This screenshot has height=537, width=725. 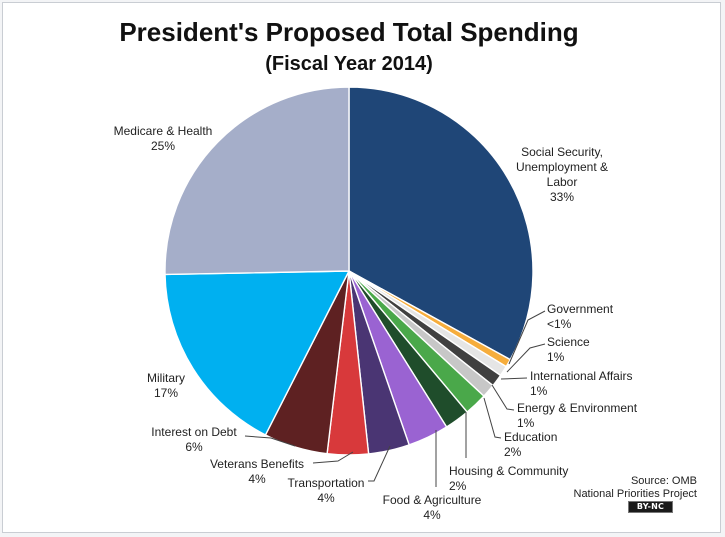 I want to click on slice-label: Food & Agriculture 4%, so click(x=432, y=507).